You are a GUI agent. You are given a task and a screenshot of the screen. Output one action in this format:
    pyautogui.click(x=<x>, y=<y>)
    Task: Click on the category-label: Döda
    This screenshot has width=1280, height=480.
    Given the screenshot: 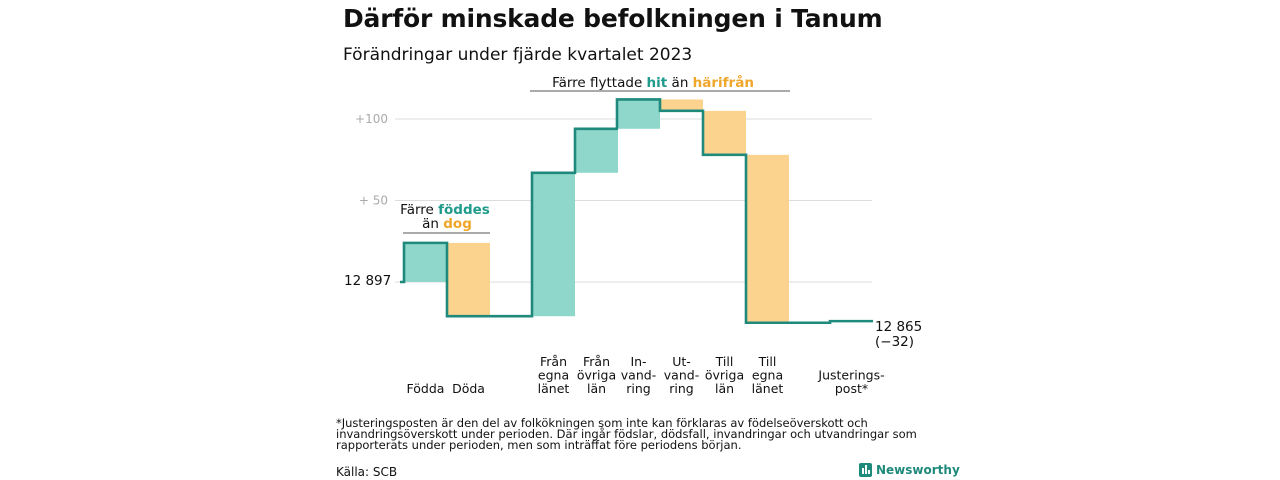 What is the action you would take?
    pyautogui.click(x=468, y=388)
    